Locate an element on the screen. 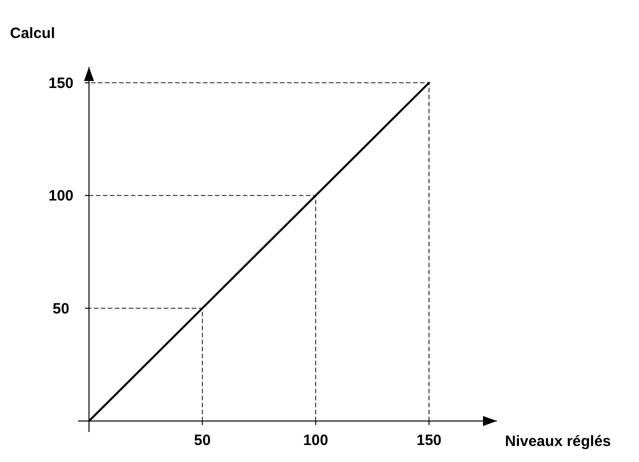 This screenshot has width=639, height=462. y-tick-label: 100 is located at coordinates (61, 196).